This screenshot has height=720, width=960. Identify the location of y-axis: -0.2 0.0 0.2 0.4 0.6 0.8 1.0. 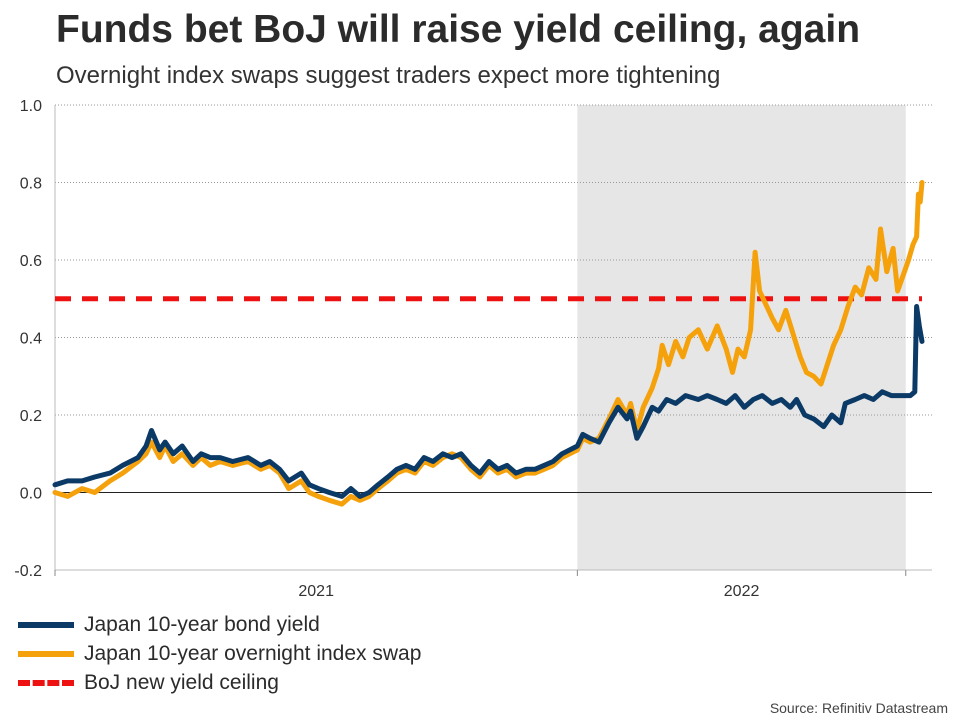
(35, 339).